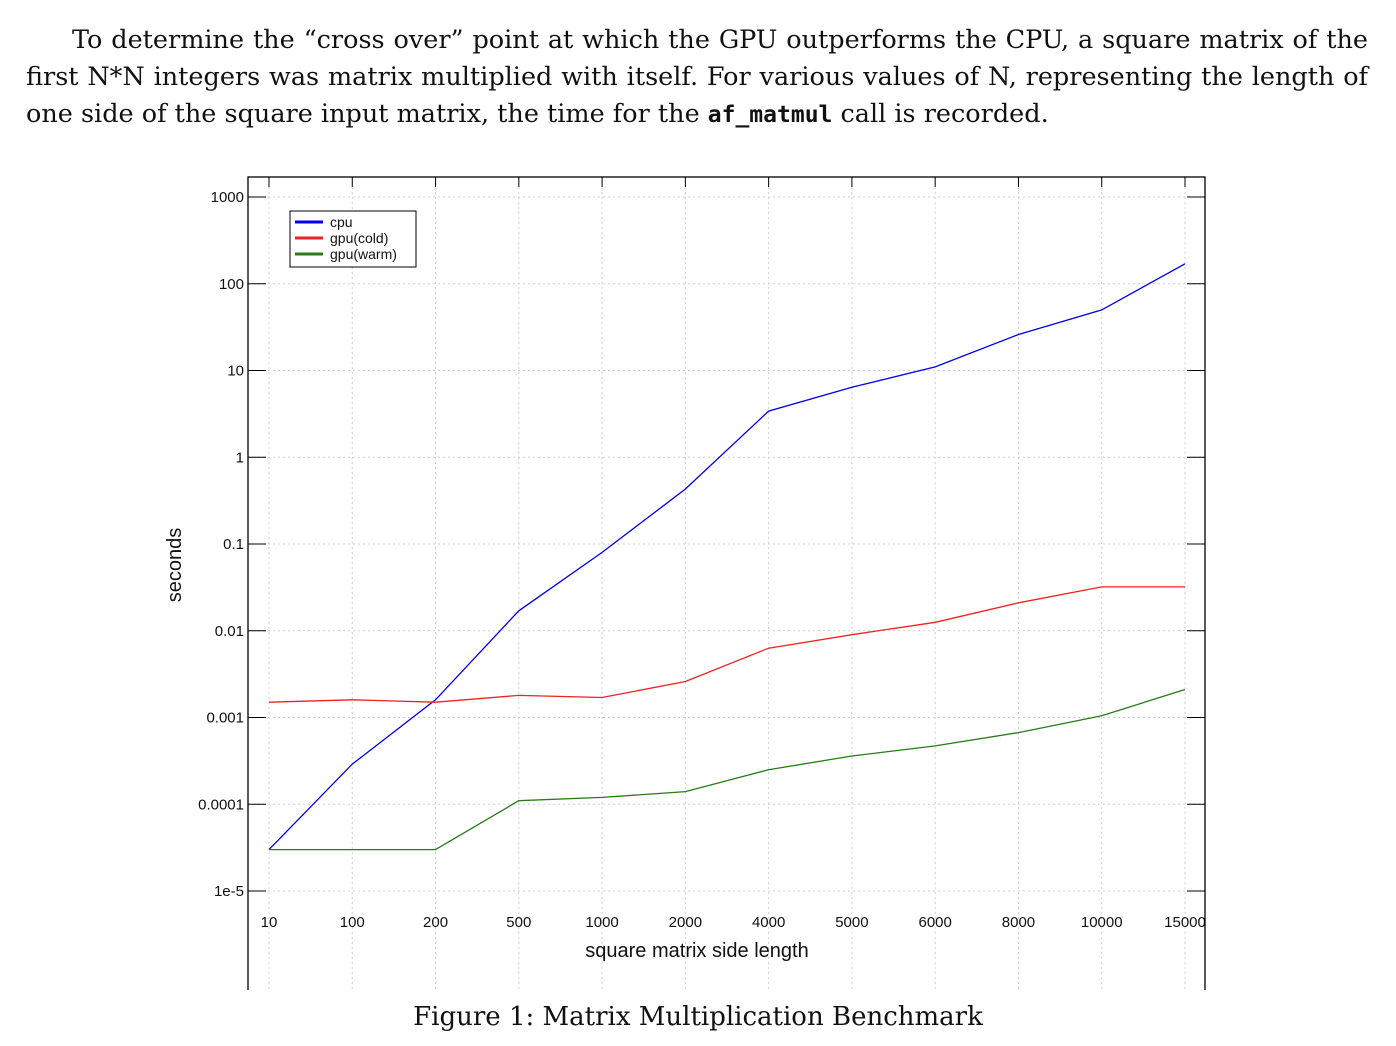  I want to click on legend-label-gpu-cold: gpu(cold), so click(359, 238).